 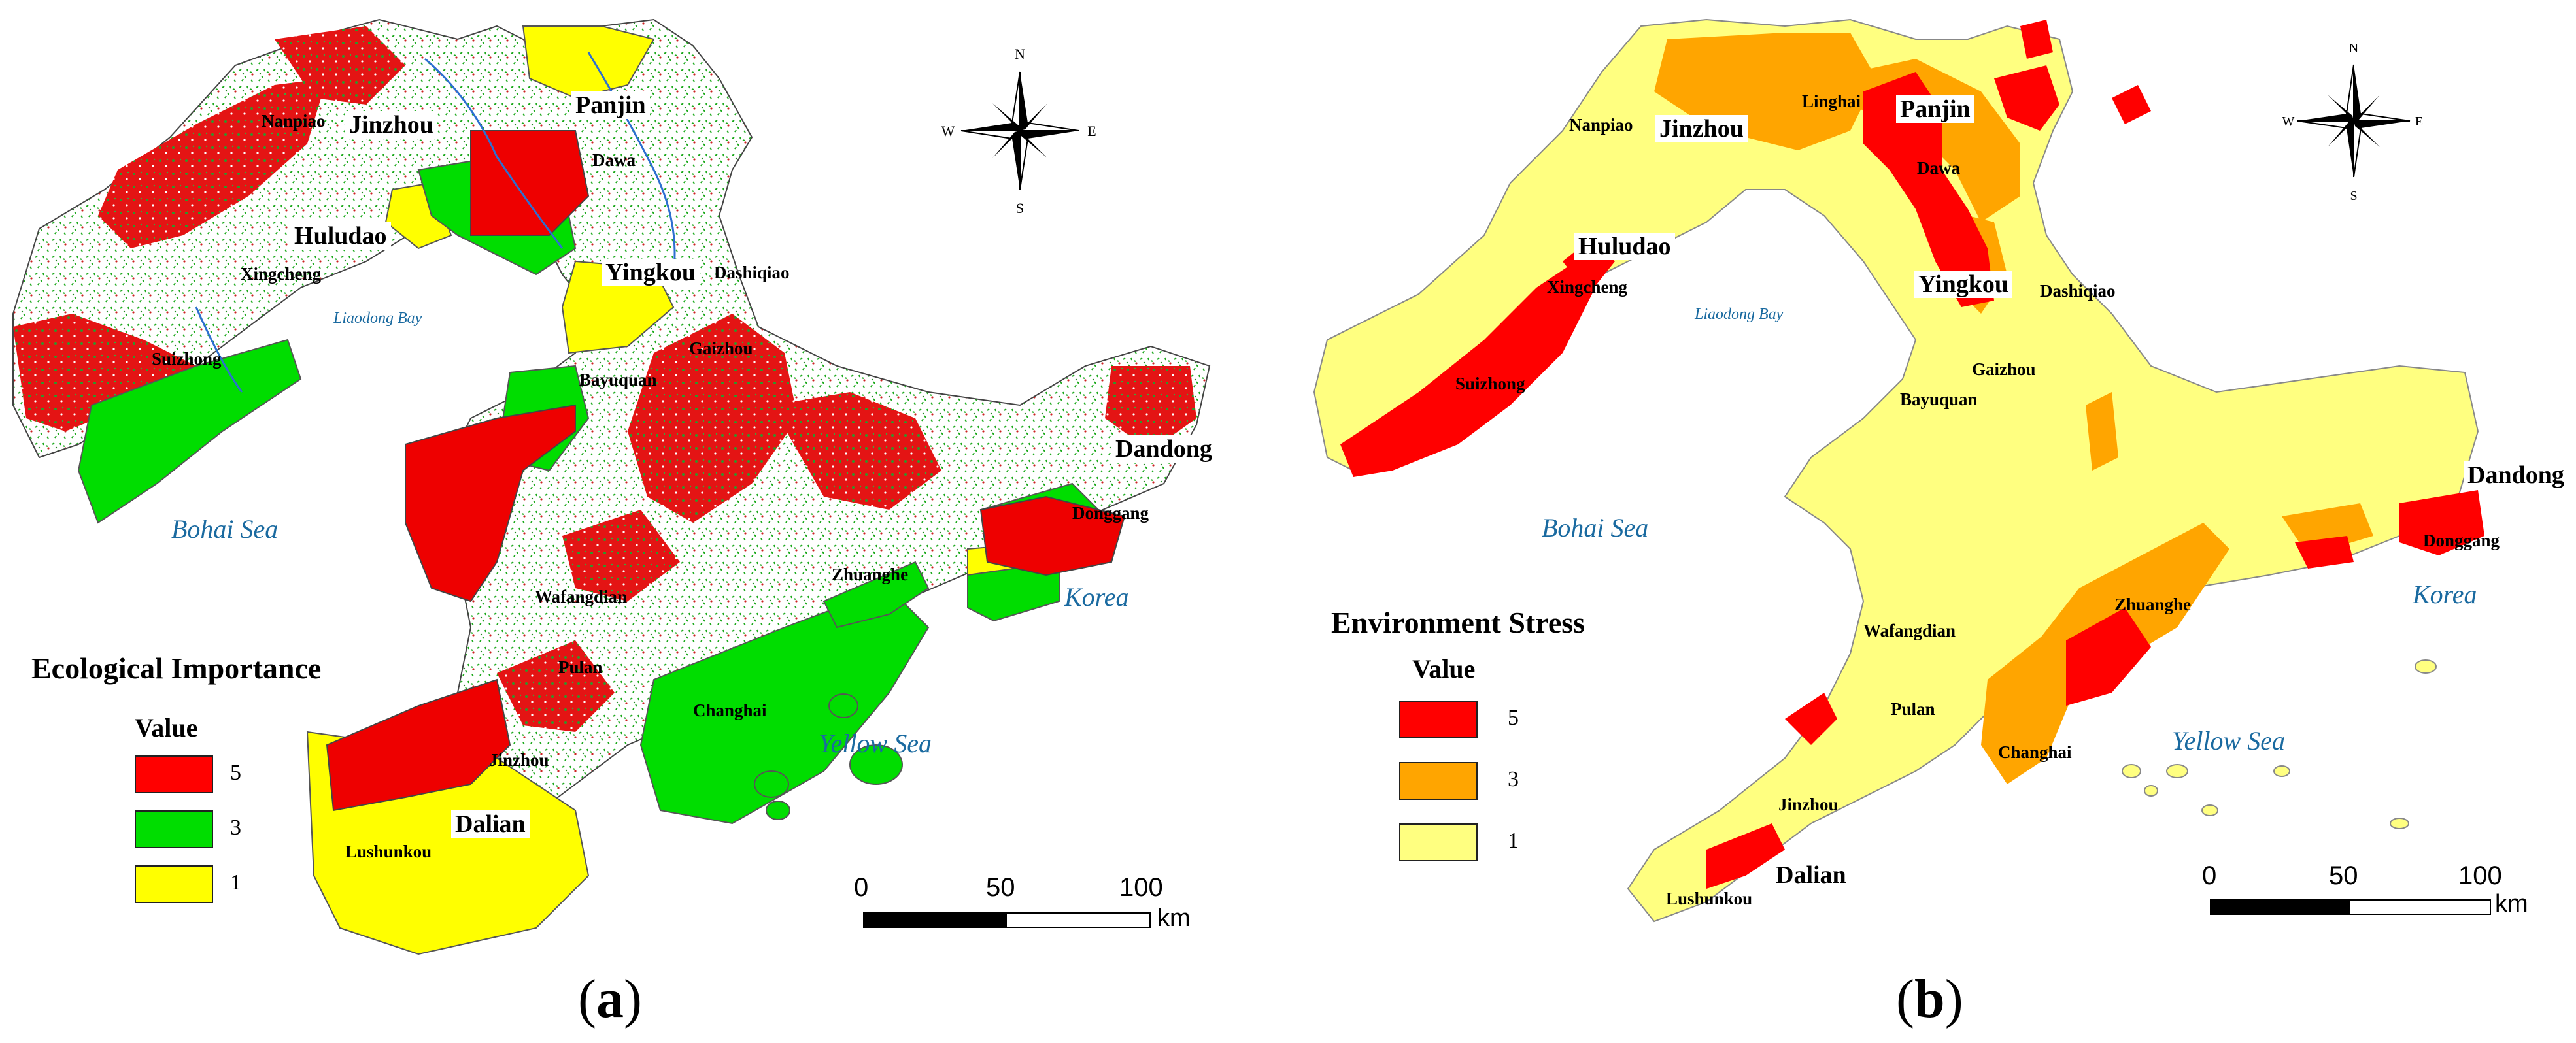 I want to click on place-label: Linghai, so click(x=1831, y=101).